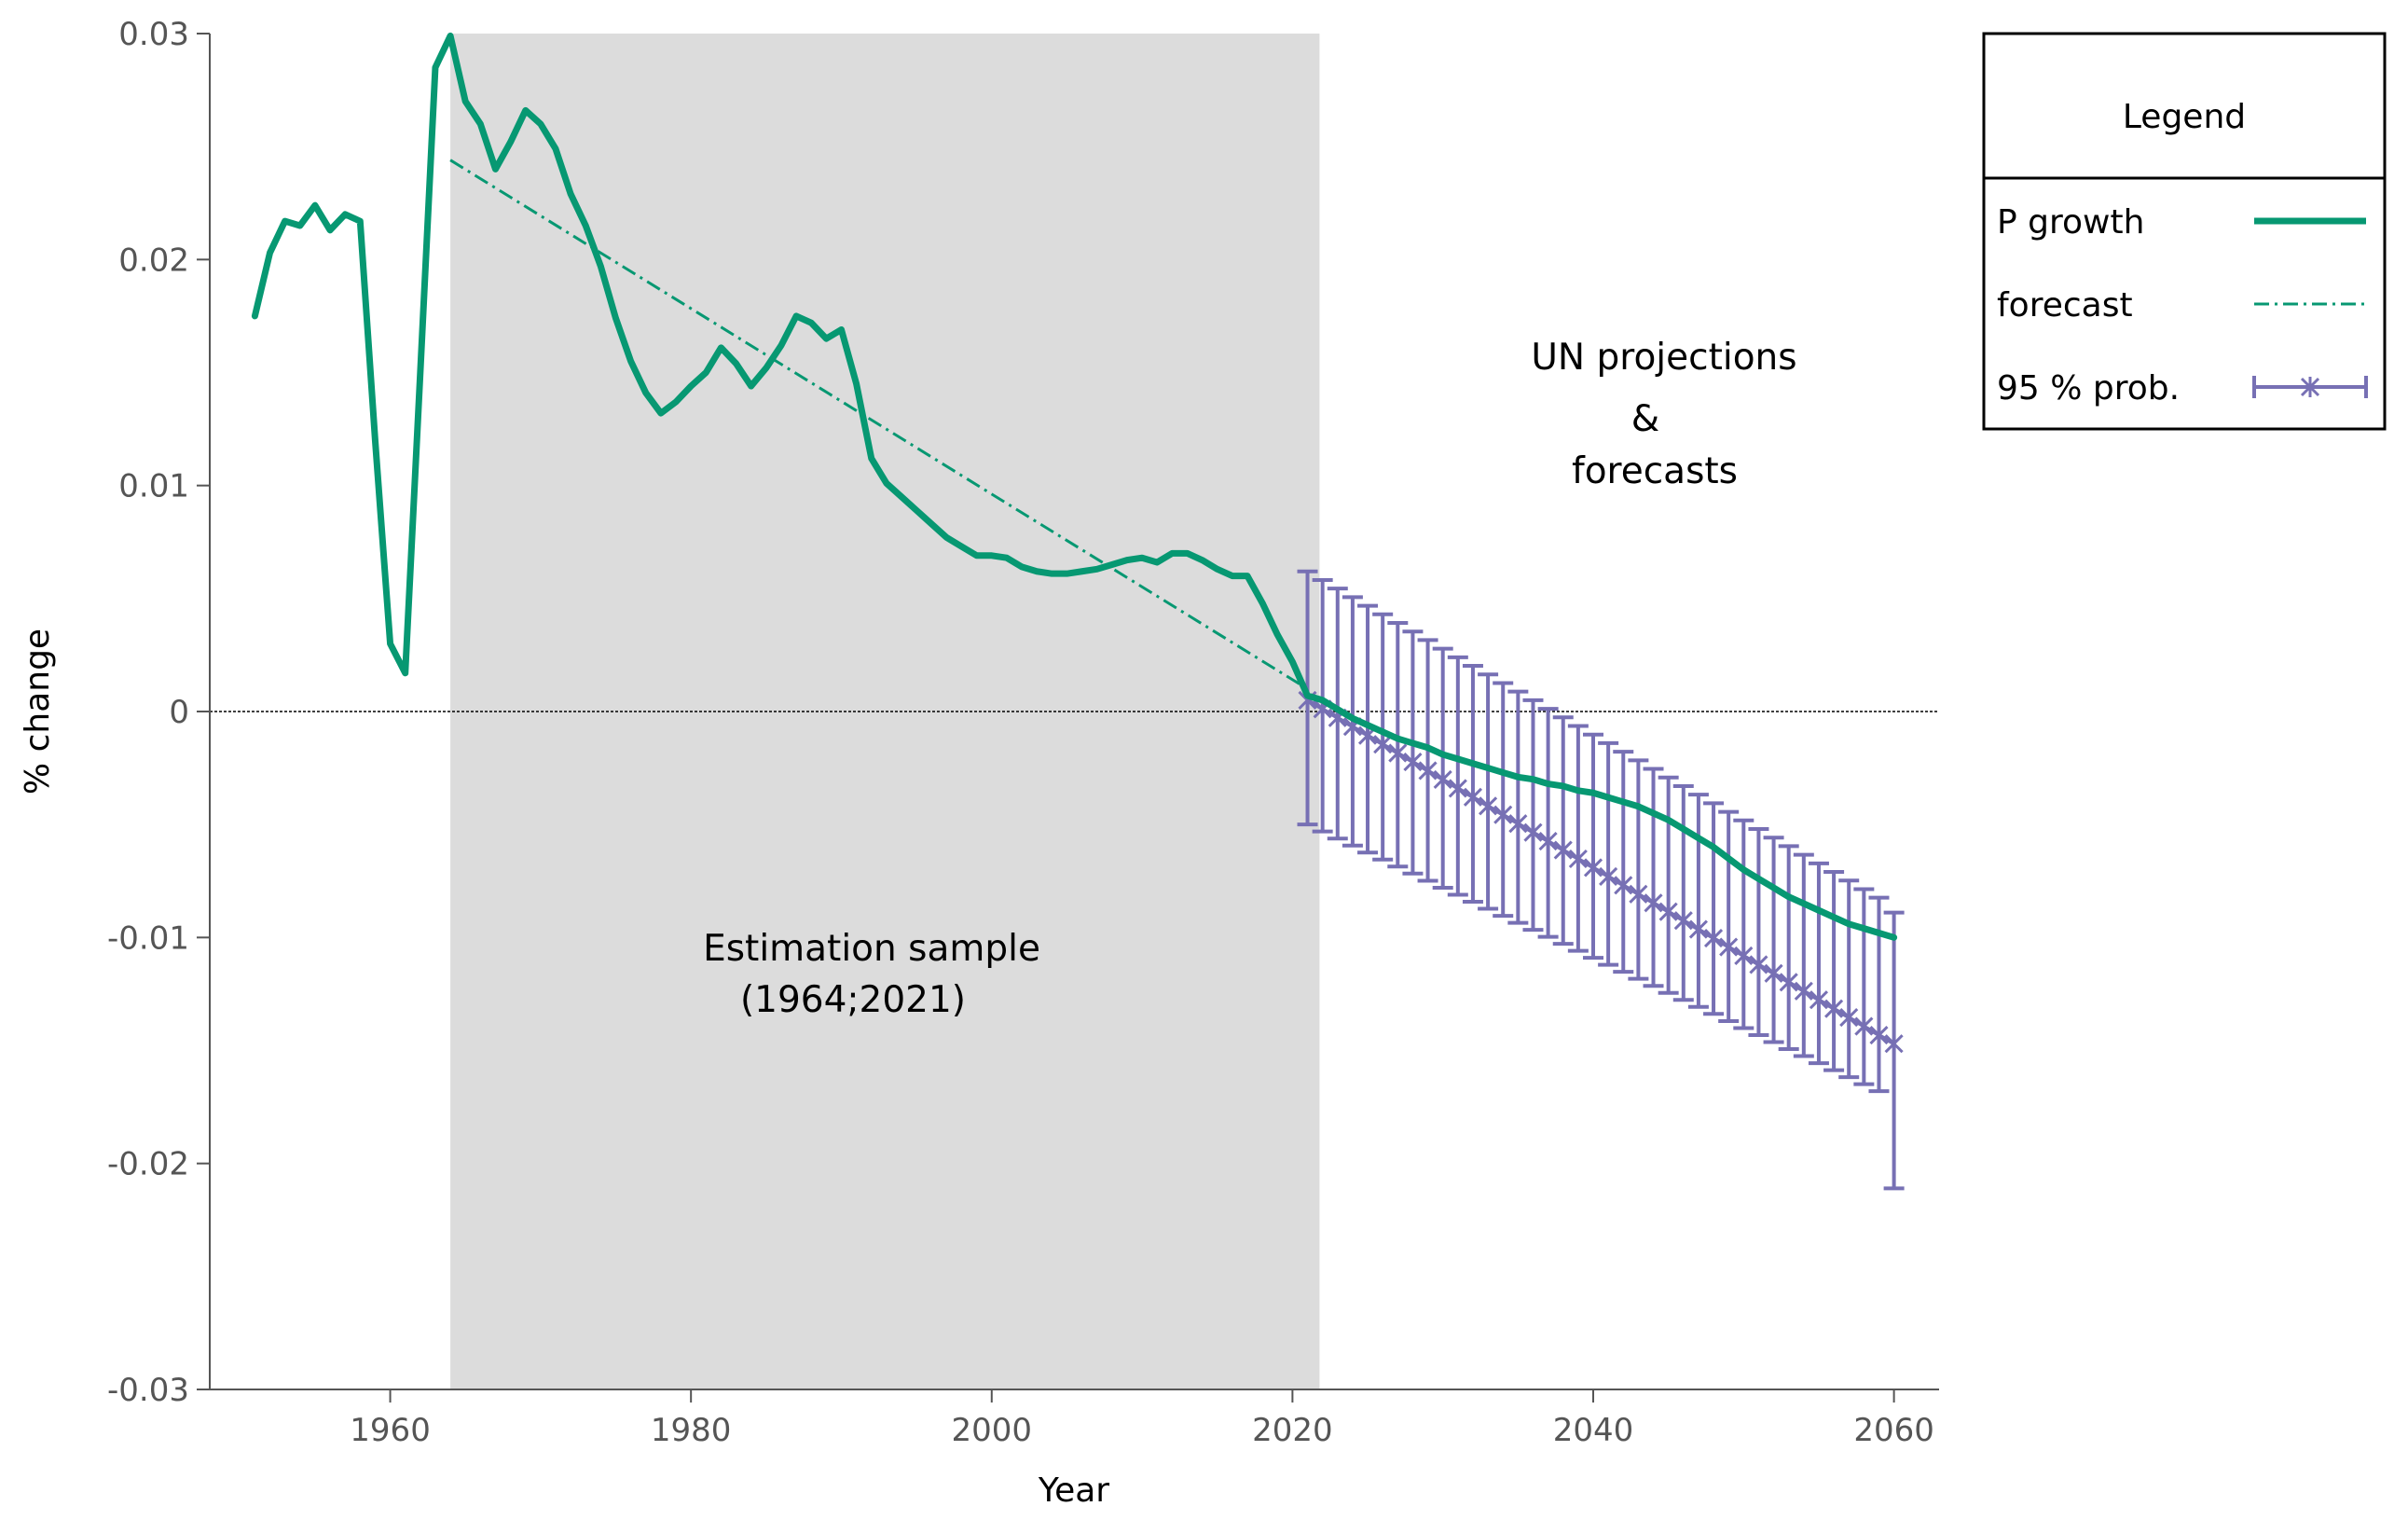  I want to click on forecast-line, so click(879, 425).